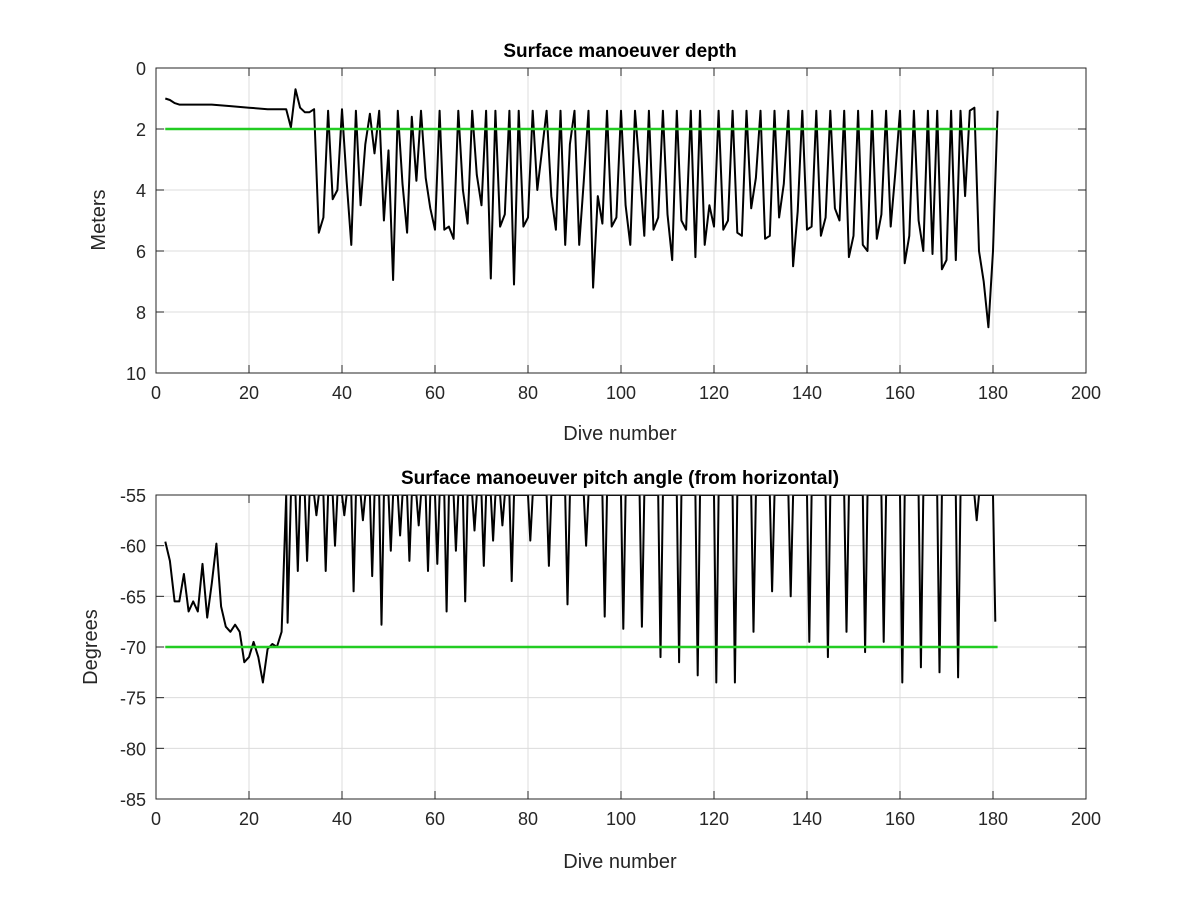 The image size is (1200, 900). What do you see at coordinates (133, 699) in the screenshot?
I see `y-tick-label: -75` at bounding box center [133, 699].